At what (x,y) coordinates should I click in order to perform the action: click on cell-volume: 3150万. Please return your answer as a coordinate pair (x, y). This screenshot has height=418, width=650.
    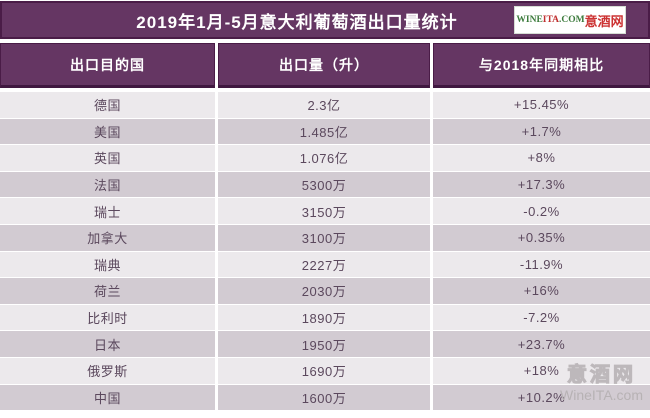
    Looking at the image, I should click on (324, 211).